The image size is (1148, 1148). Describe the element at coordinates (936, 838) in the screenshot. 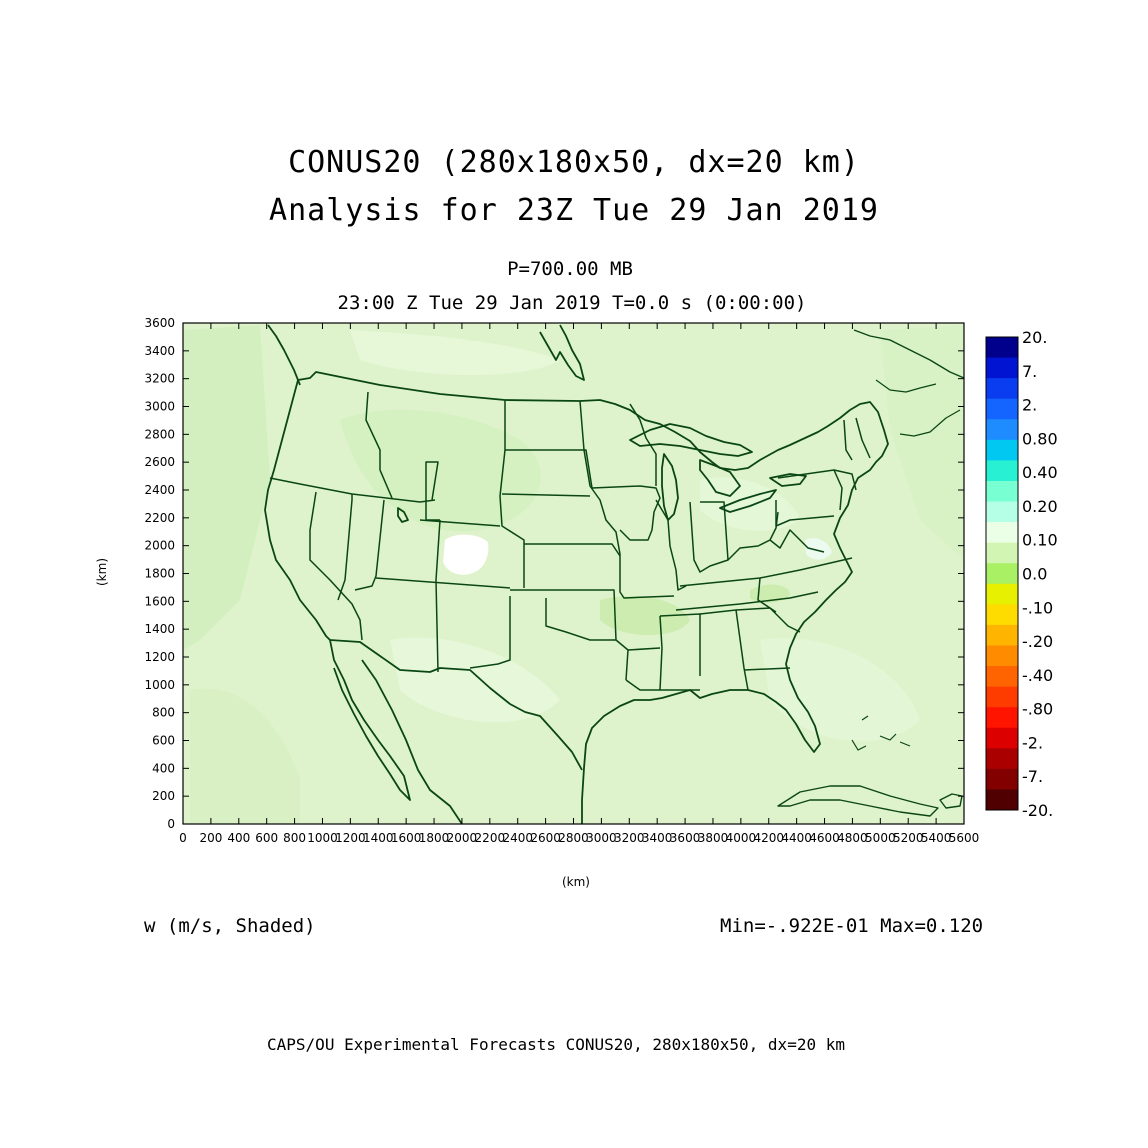

I see `x-tick-label: 5400` at that location.